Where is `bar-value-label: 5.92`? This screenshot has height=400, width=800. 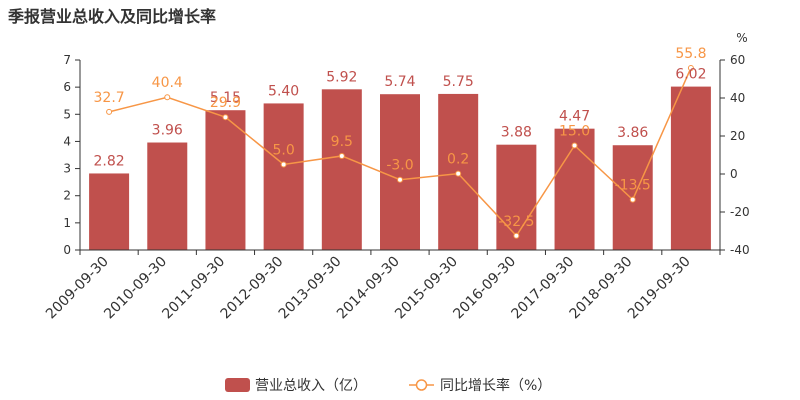
bar-value-label: 5.92 is located at coordinates (341, 77).